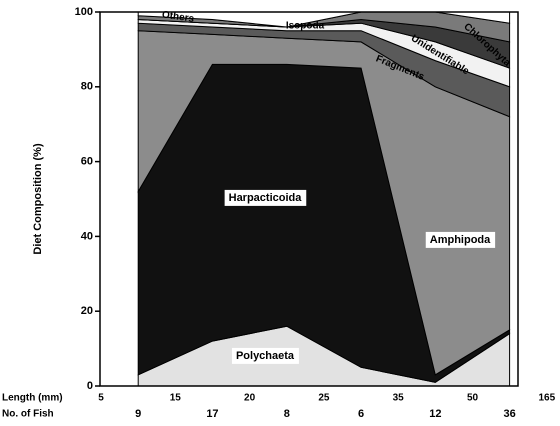 Image resolution: width=560 pixels, height=426 pixels. Describe the element at coordinates (473, 398) in the screenshot. I see `length-label: 50` at that location.